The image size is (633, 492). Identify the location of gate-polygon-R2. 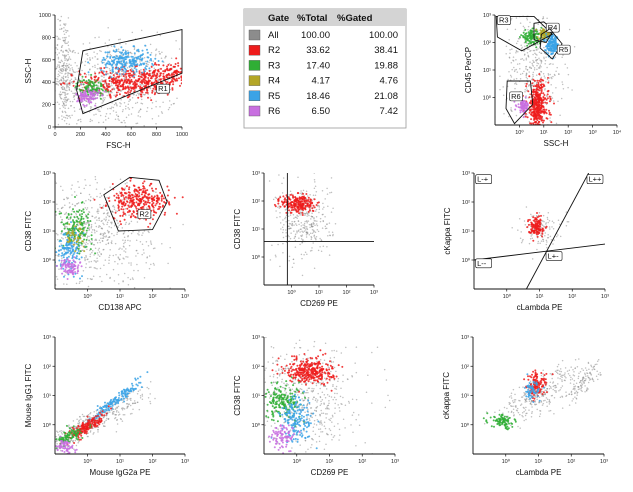
(135, 204).